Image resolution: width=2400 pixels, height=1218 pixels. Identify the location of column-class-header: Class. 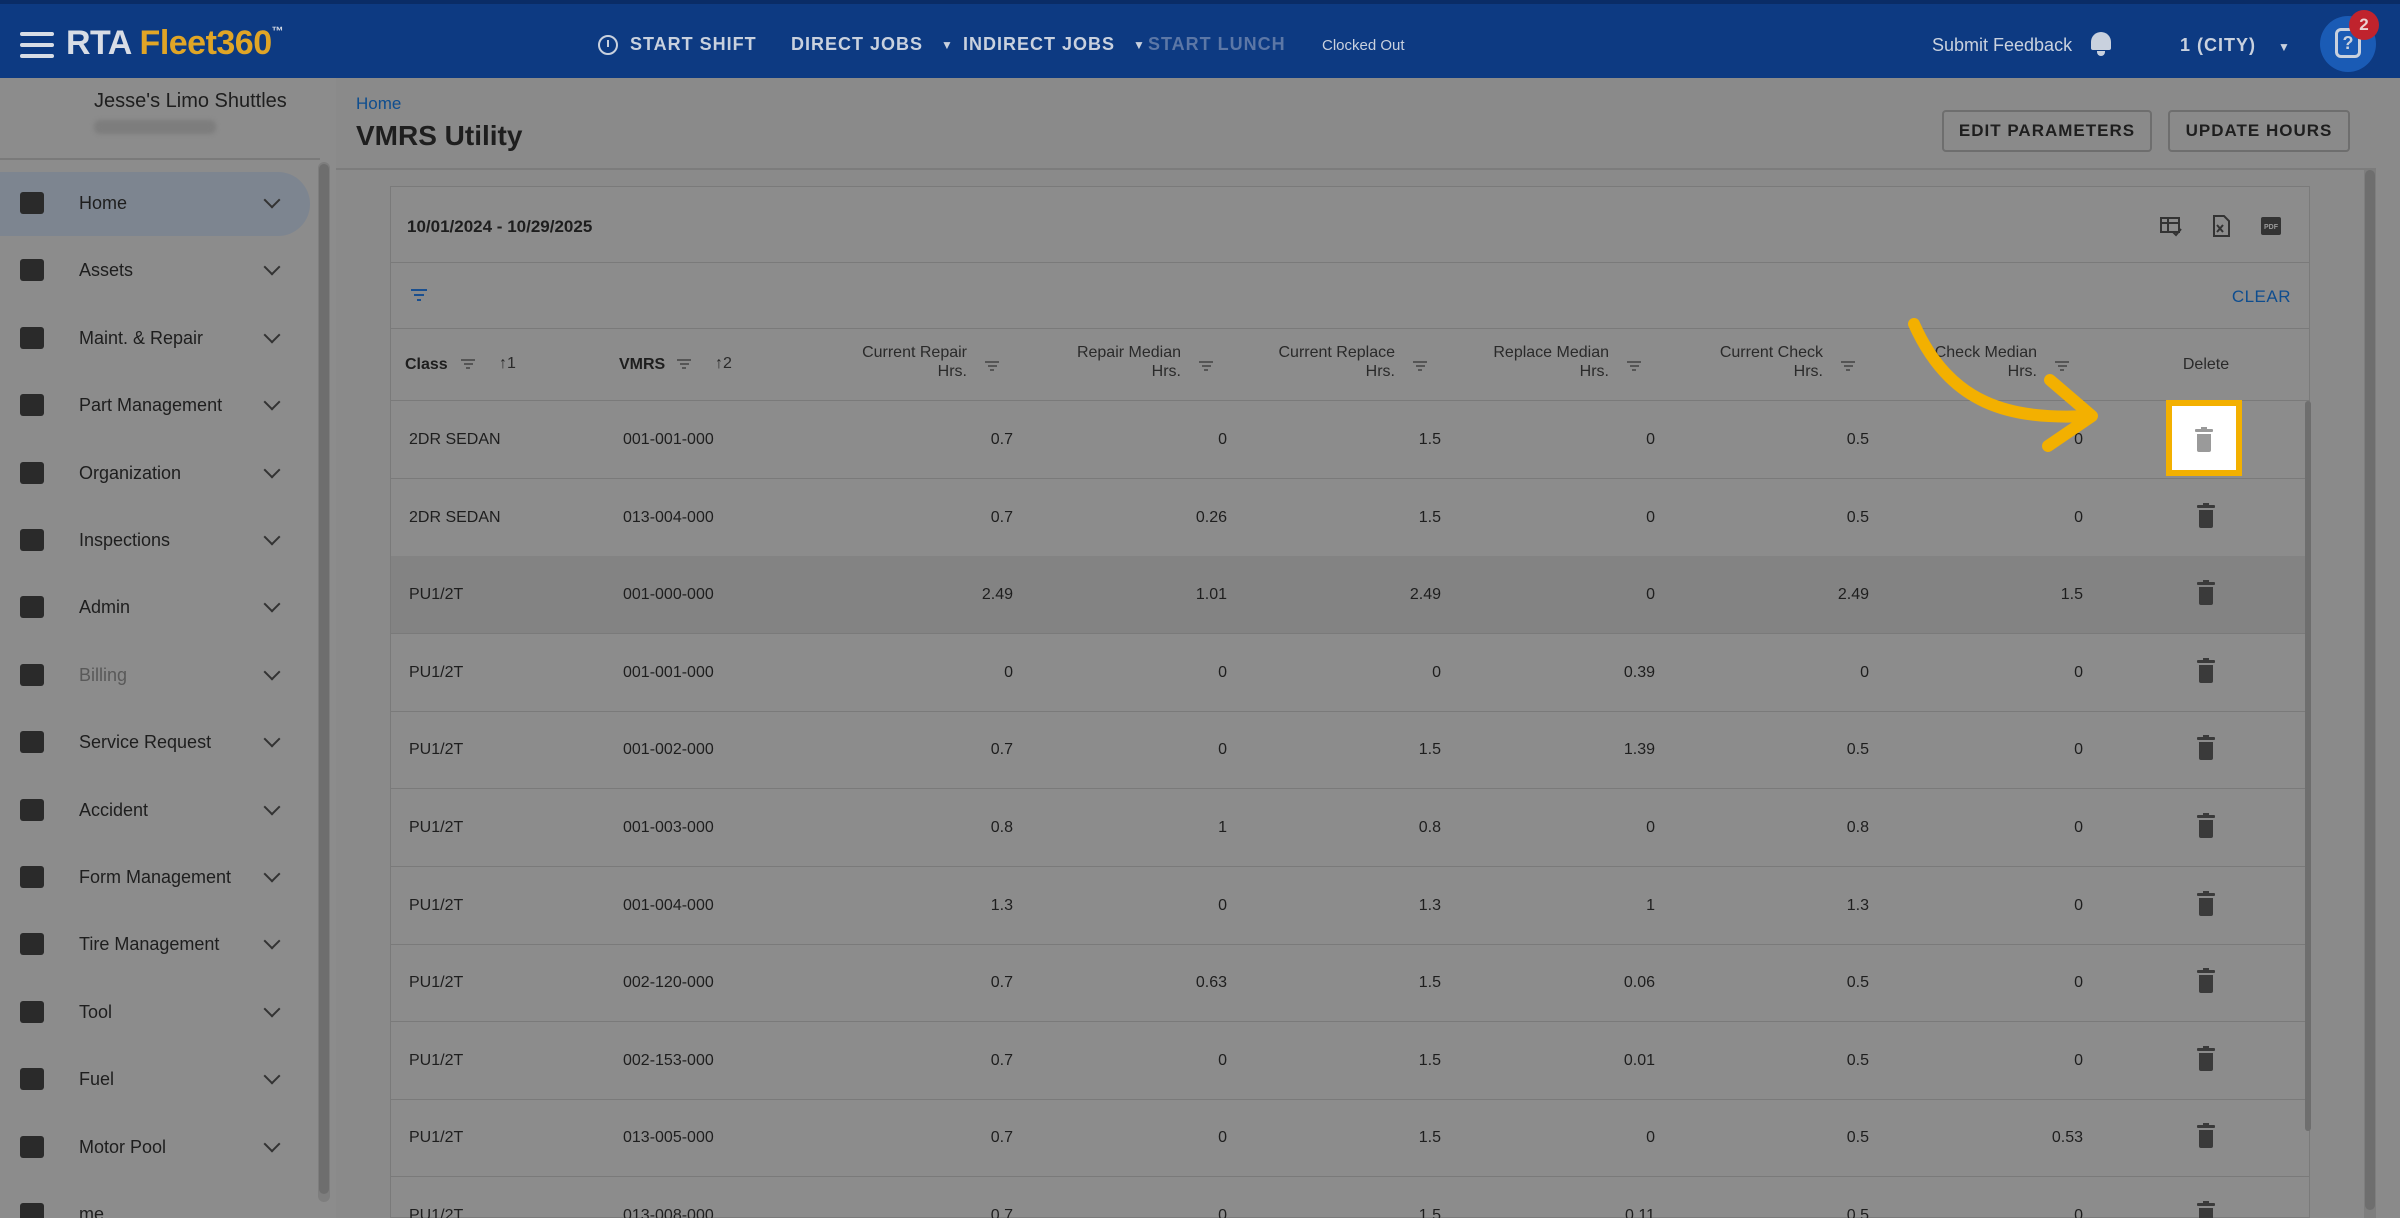
(426, 364).